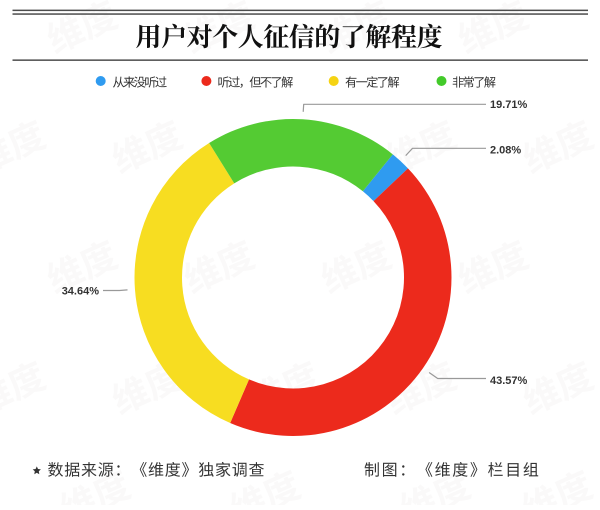  I want to click on svg-text: 19.71%, so click(509, 105).